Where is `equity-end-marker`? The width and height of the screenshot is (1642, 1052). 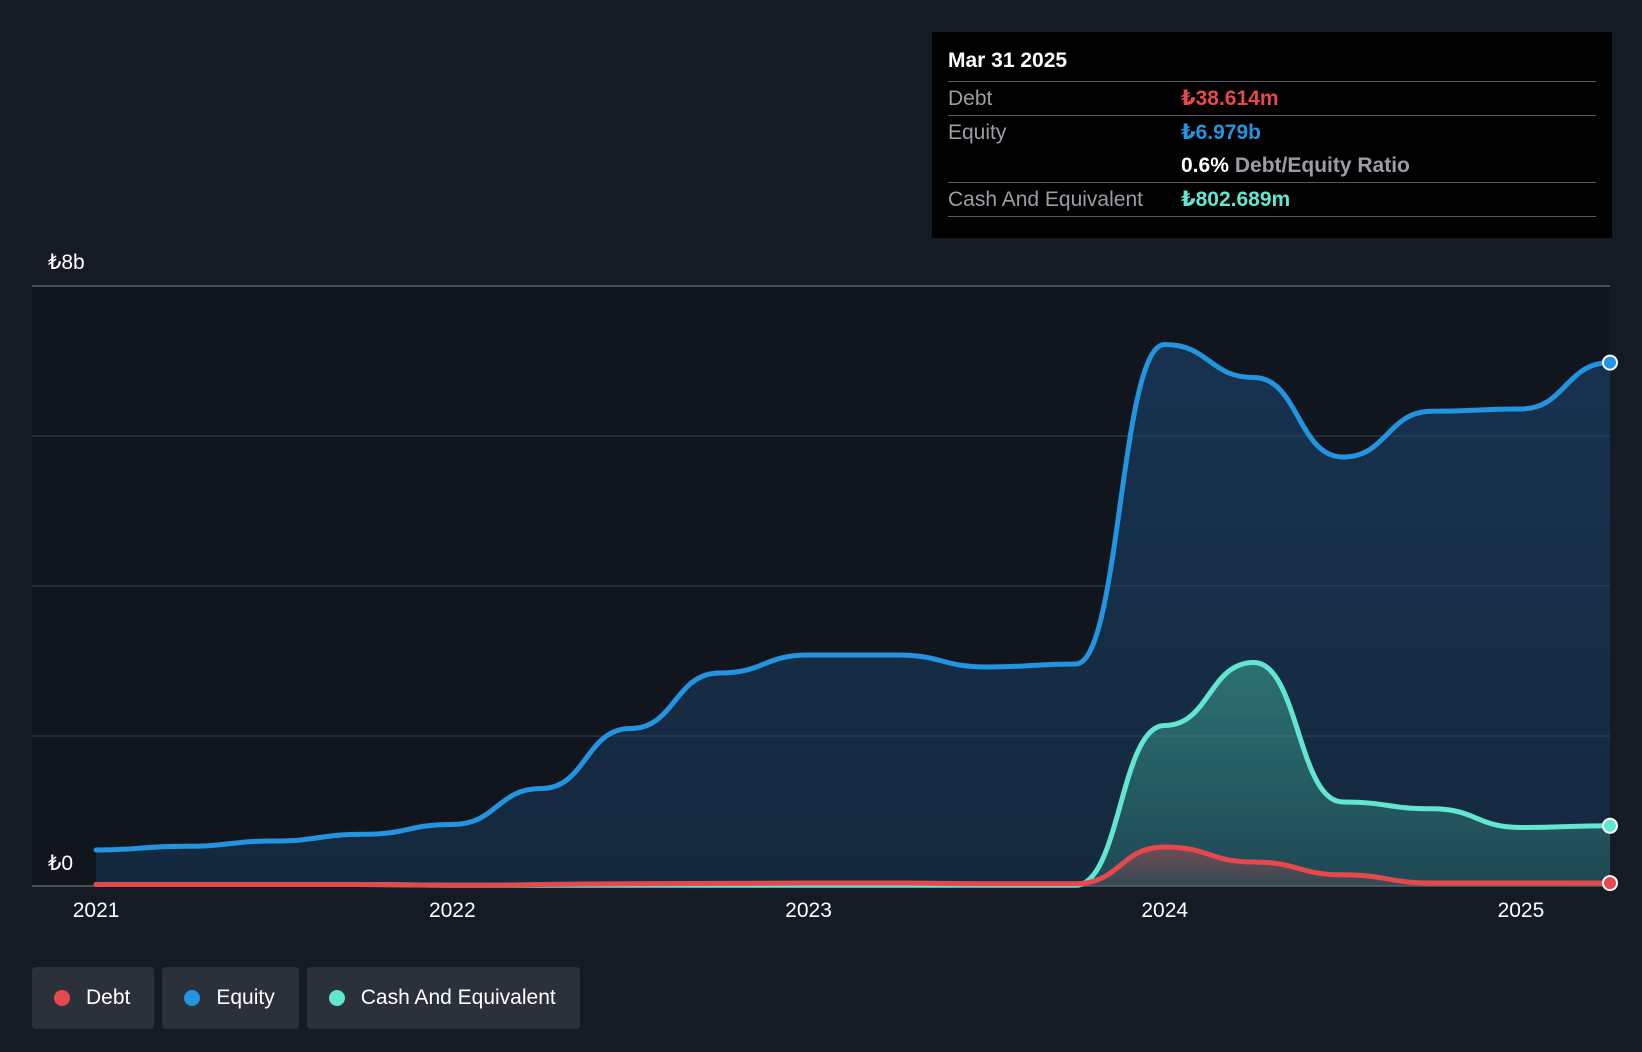
equity-end-marker is located at coordinates (1610, 362).